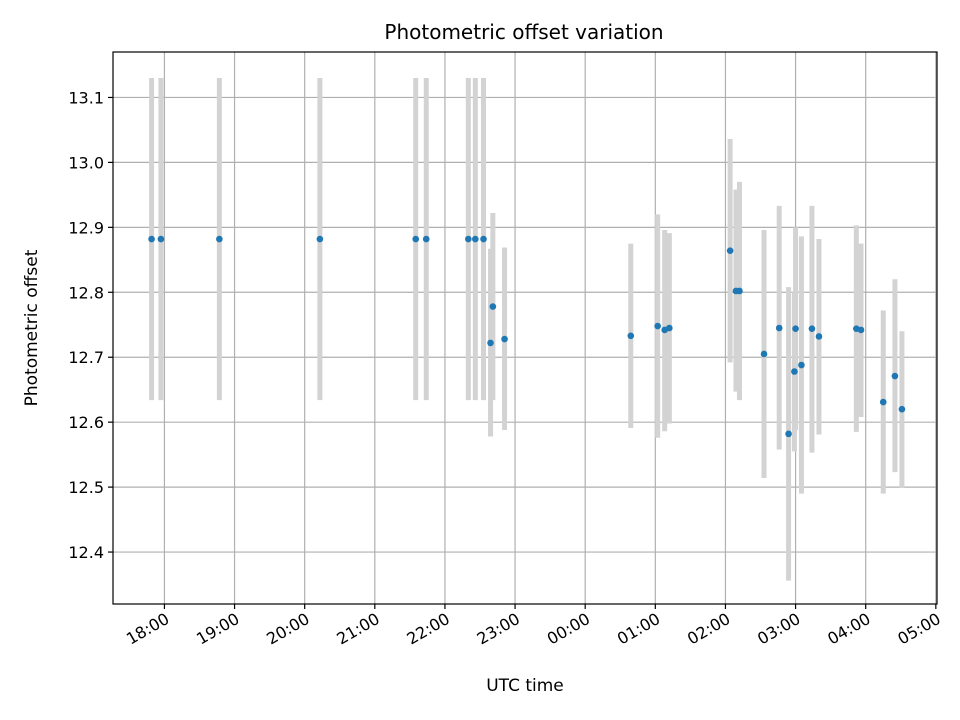 Image resolution: width=960 pixels, height=720 pixels. I want to click on y-tick-label: 13.1, so click(86, 97).